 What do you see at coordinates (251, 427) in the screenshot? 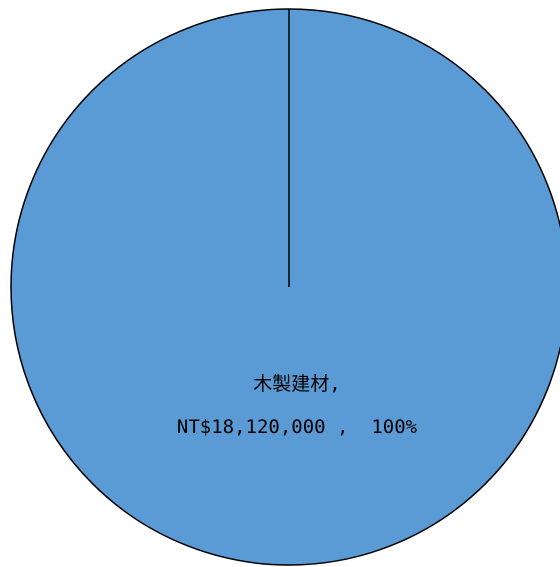
I see `amount-label: NT$18,120,000` at bounding box center [251, 427].